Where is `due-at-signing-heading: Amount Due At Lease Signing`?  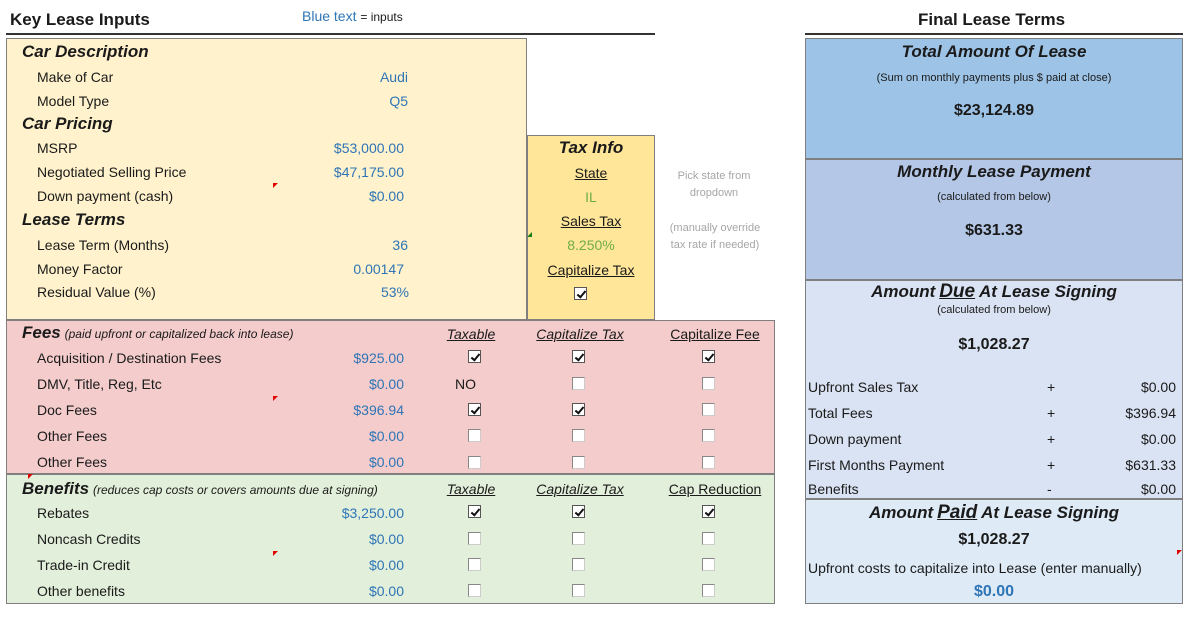
due-at-signing-heading: Amount Due At Lease Signing is located at coordinates (994, 291).